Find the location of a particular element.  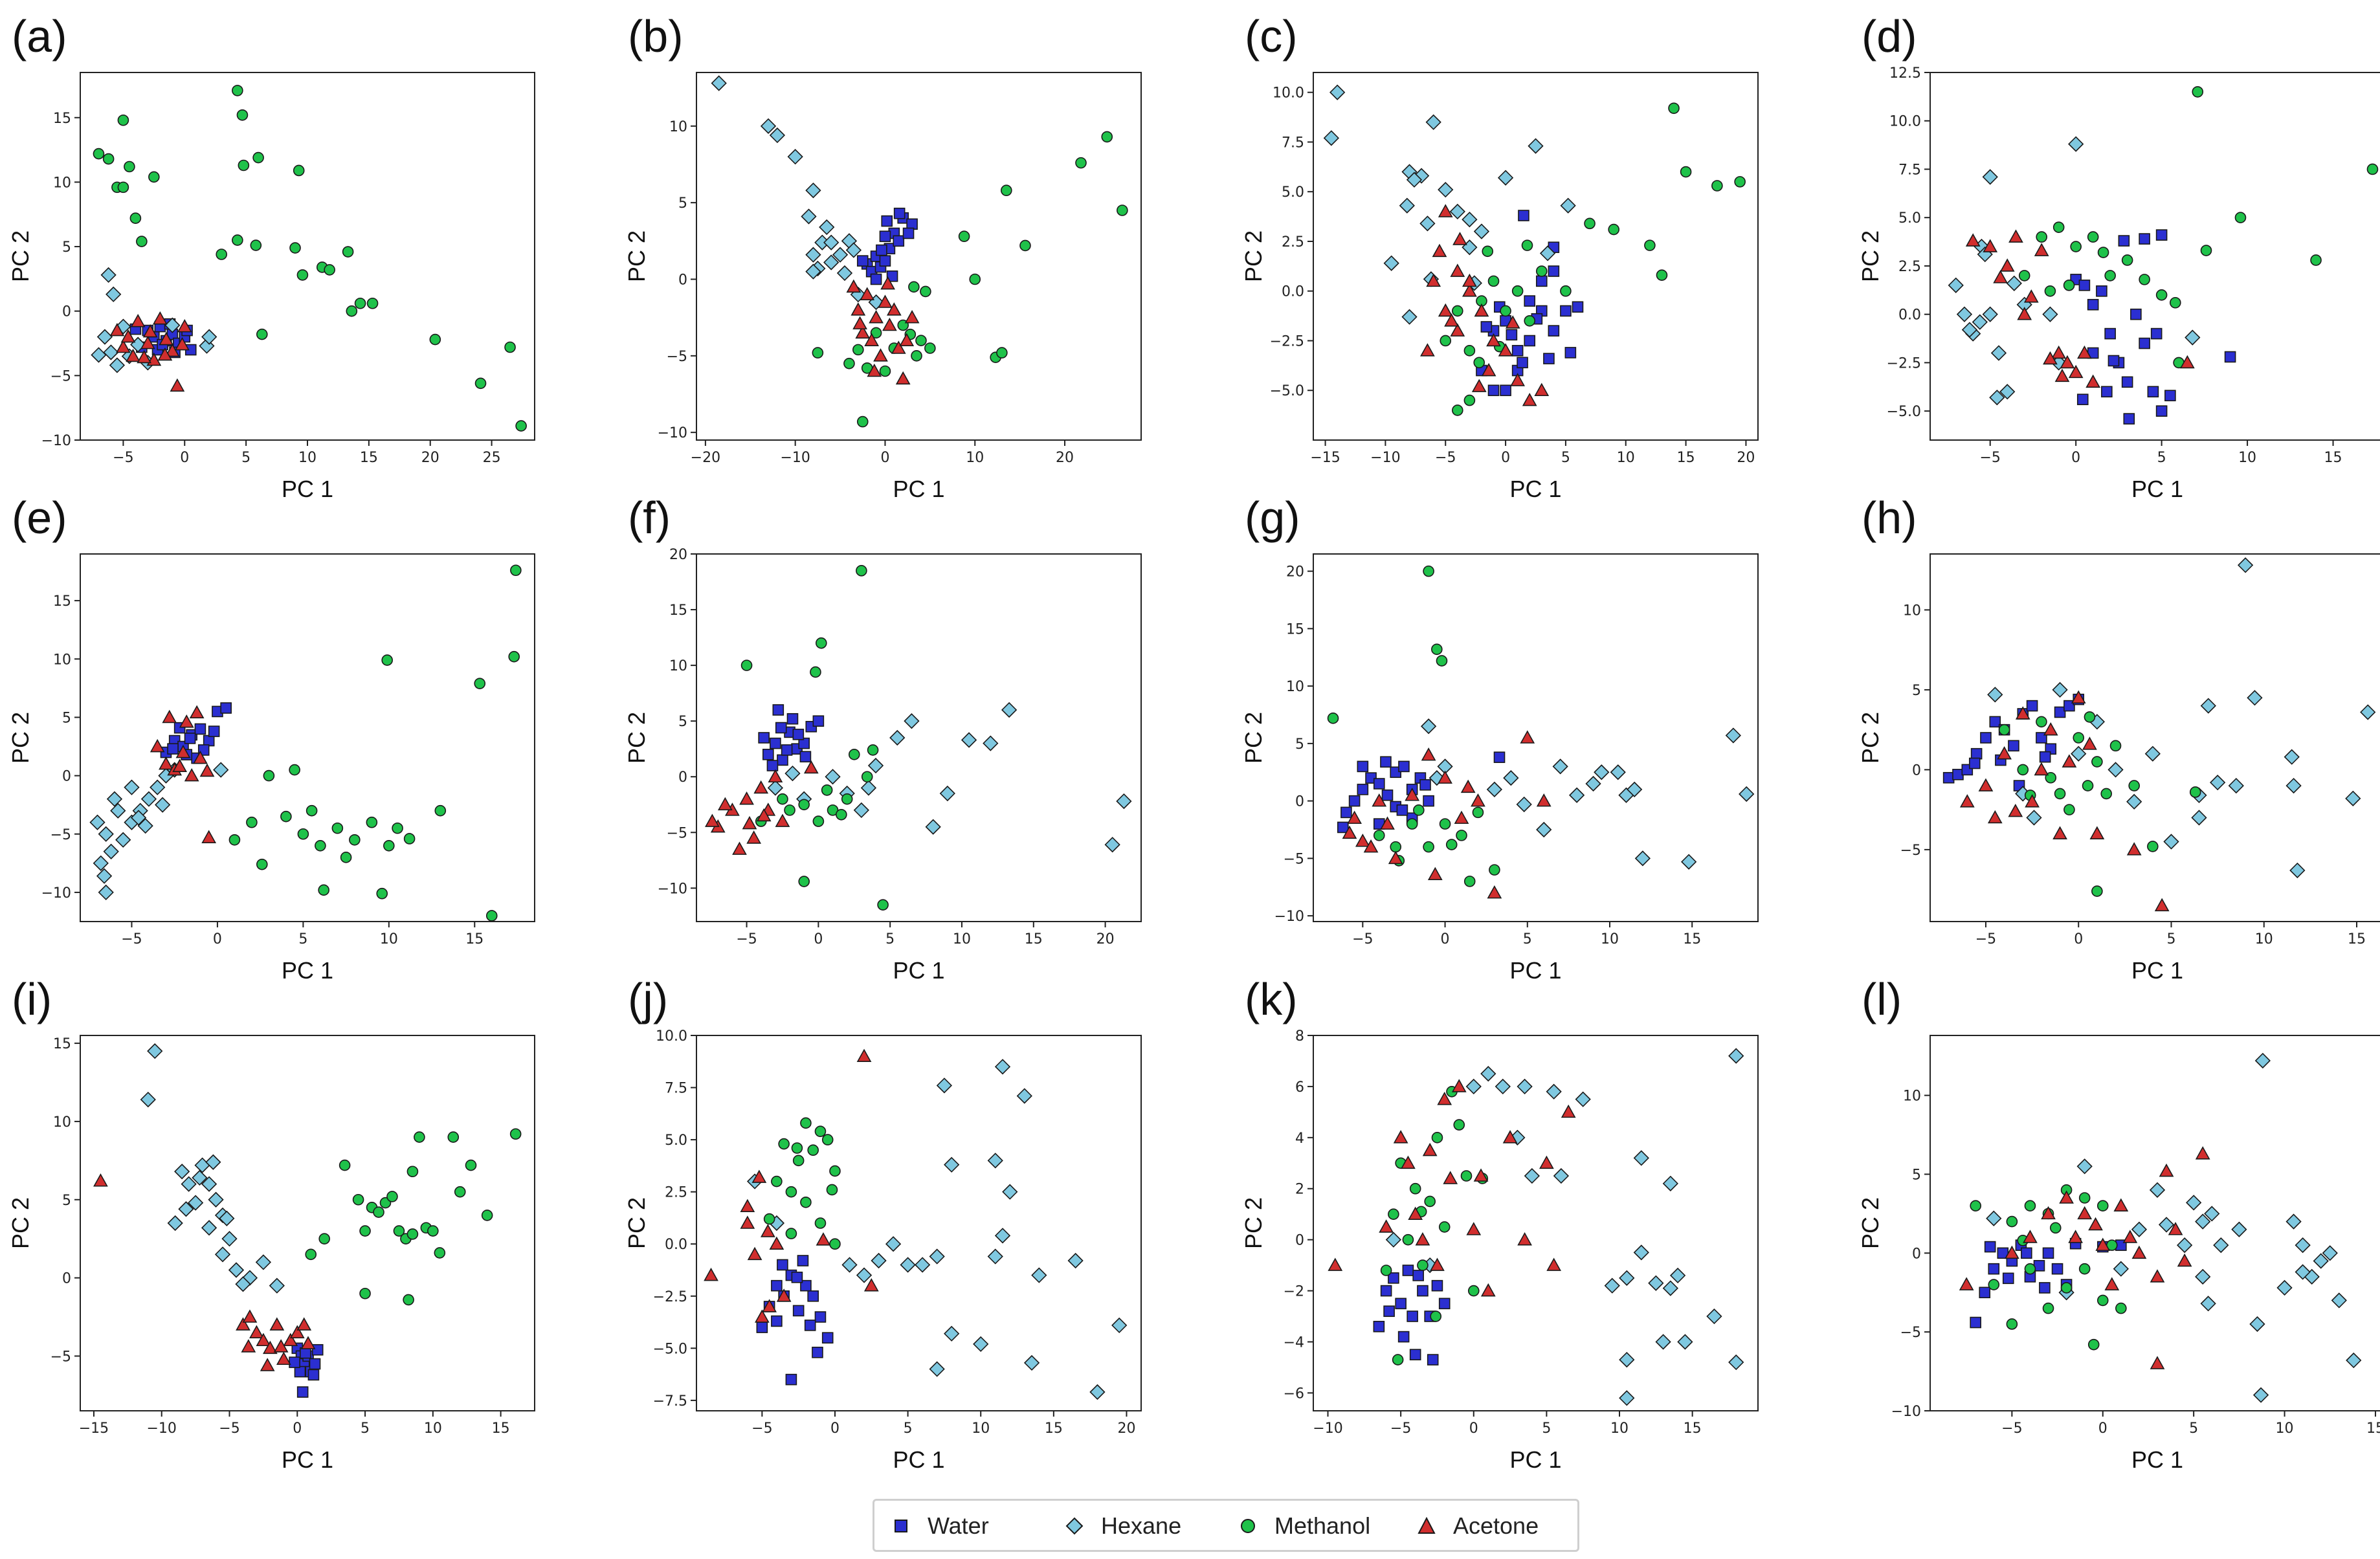

series-acetone is located at coordinates (150, 351).